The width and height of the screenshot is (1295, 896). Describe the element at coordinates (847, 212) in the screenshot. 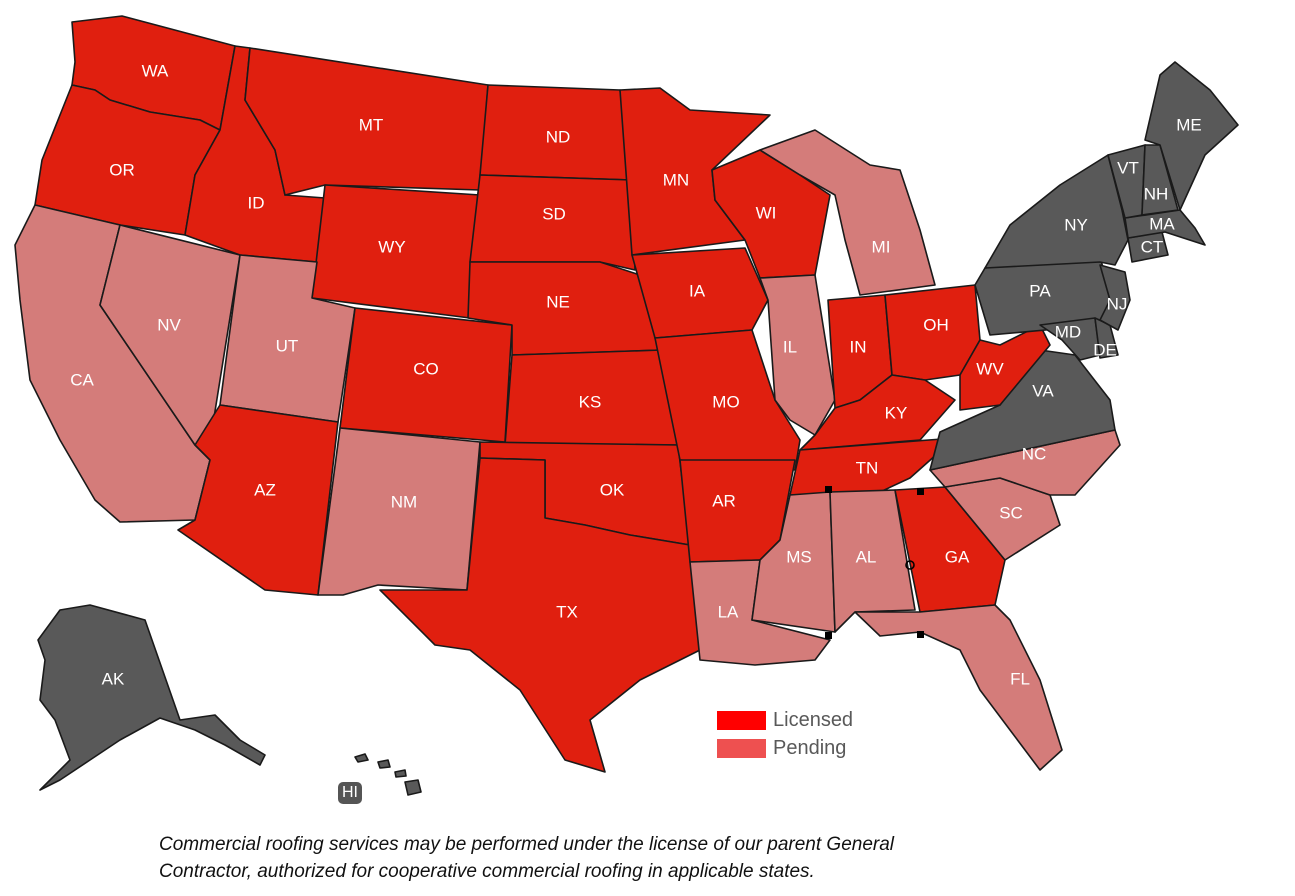

I see `state-mi` at that location.